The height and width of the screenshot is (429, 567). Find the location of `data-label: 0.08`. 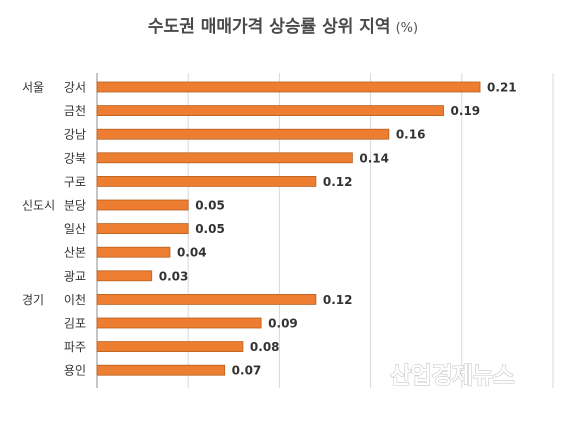

data-label: 0.08 is located at coordinates (265, 347).